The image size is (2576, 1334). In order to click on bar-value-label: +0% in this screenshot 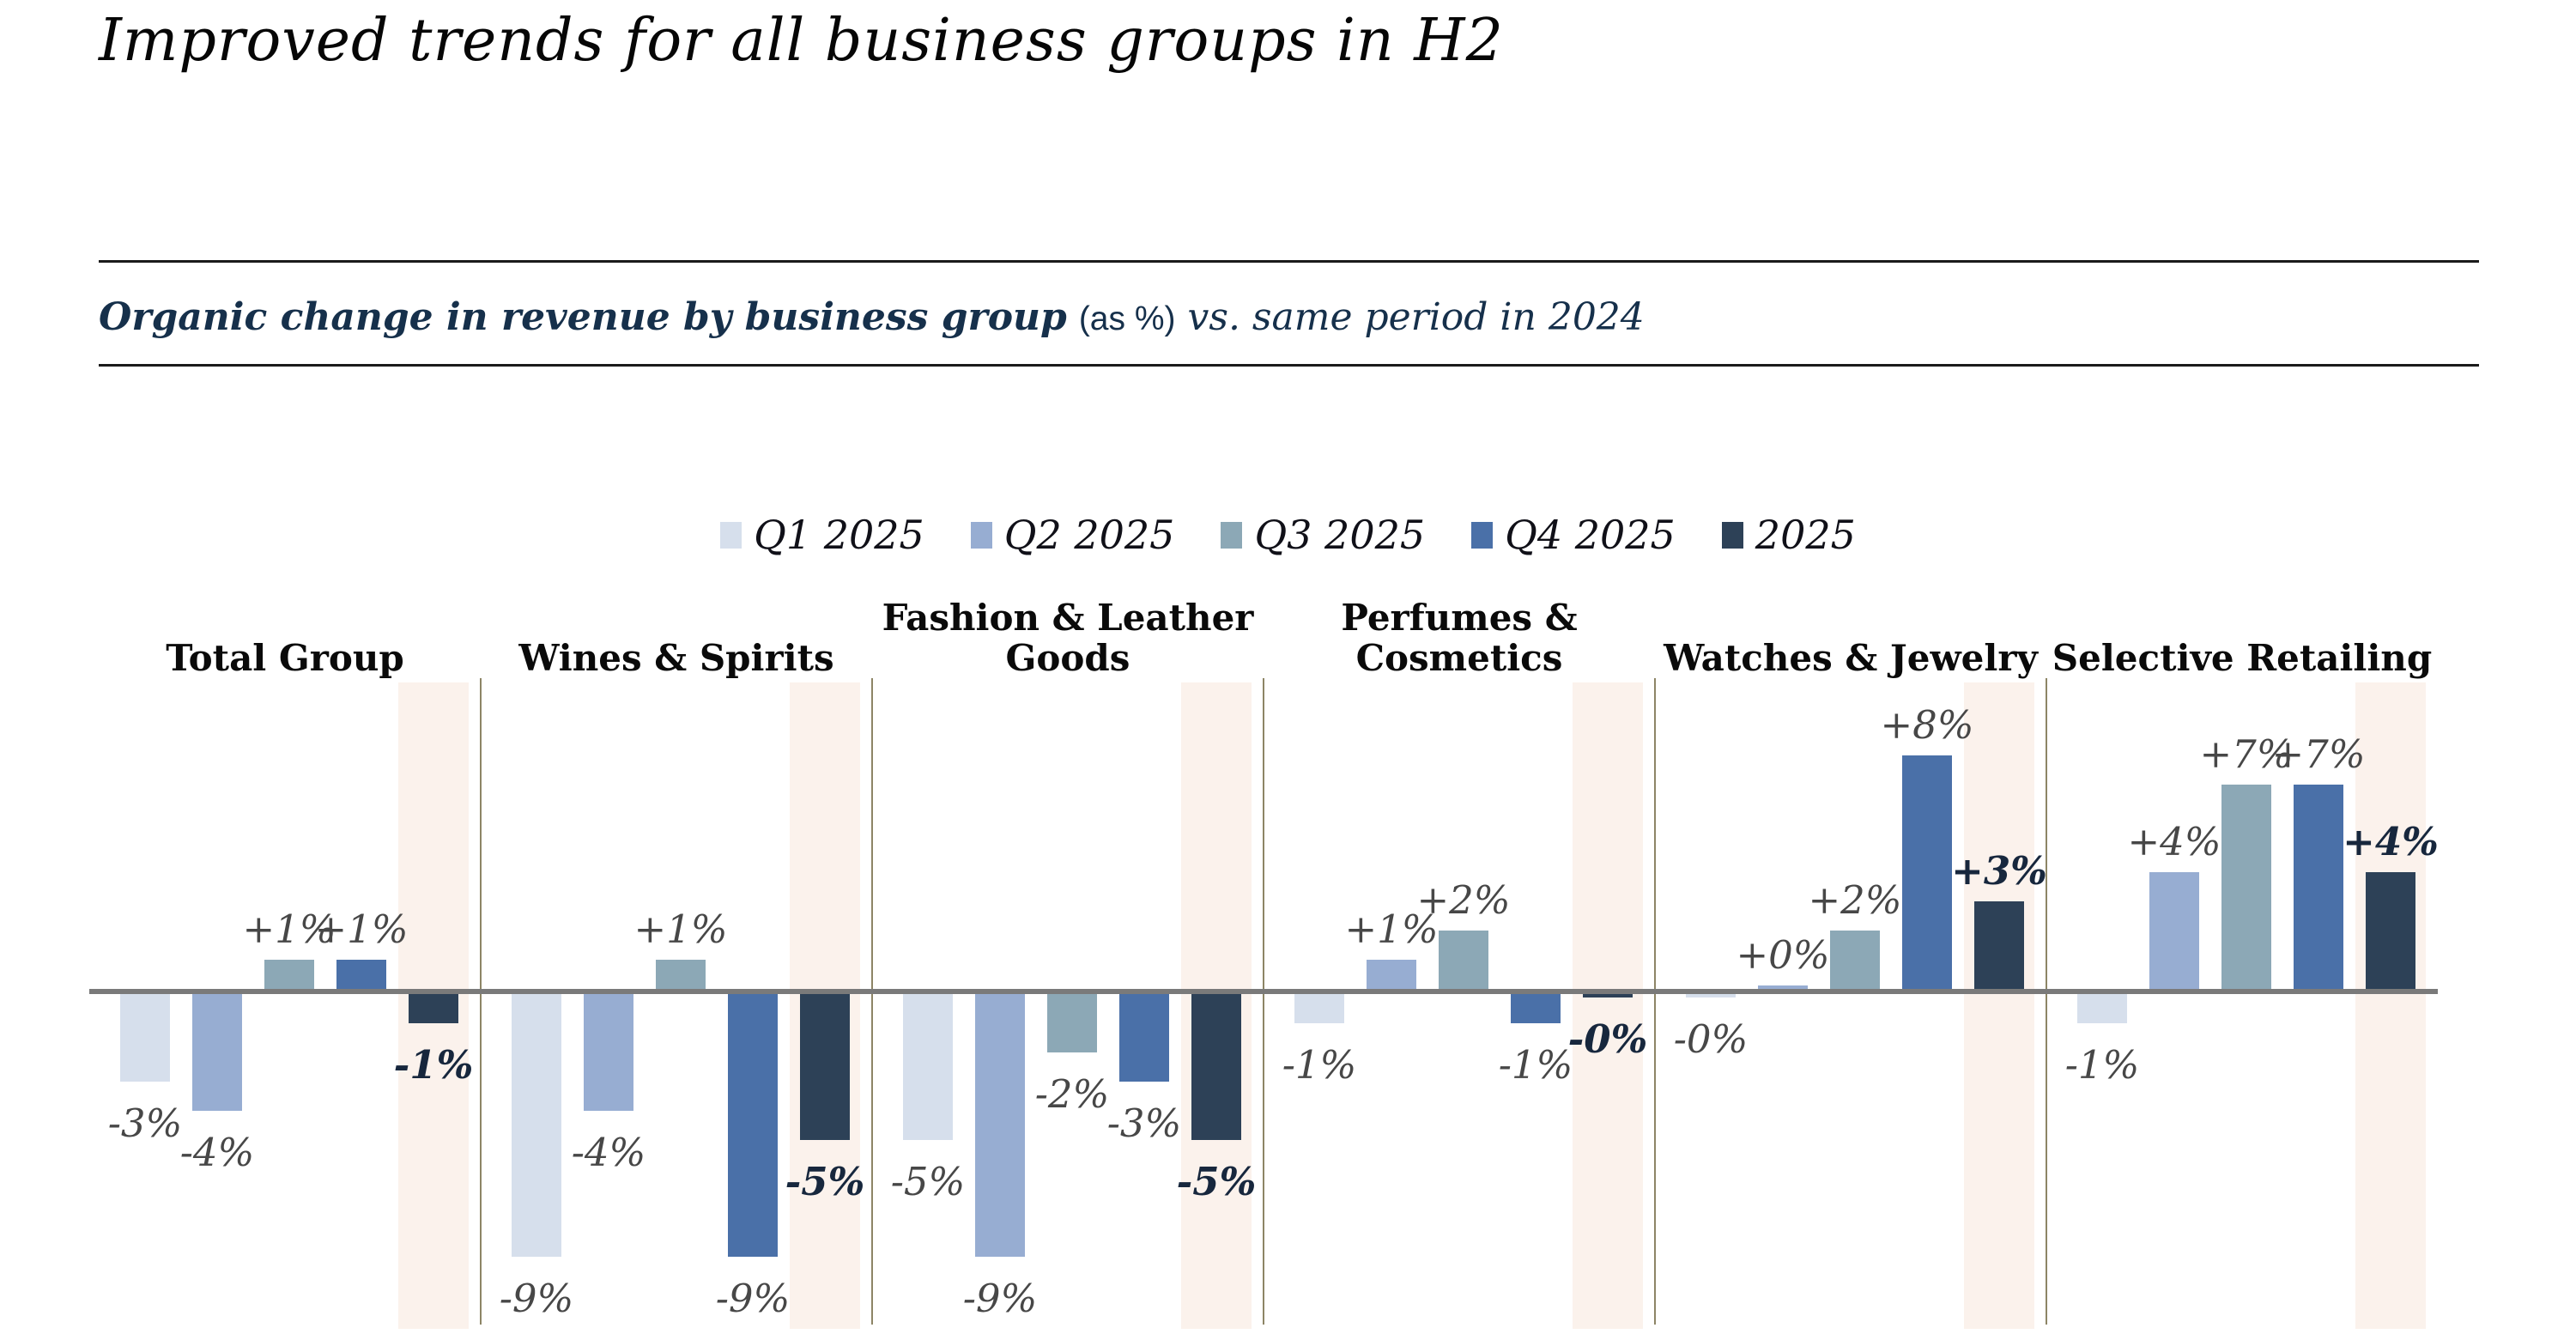, I will do `click(1783, 955)`.